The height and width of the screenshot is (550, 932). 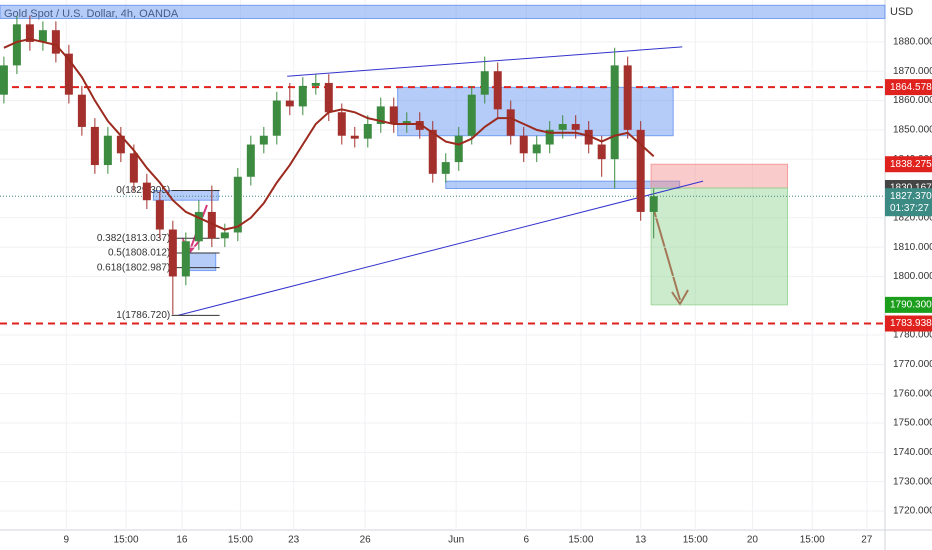 I want to click on x-tick-label: 6, so click(x=527, y=540).